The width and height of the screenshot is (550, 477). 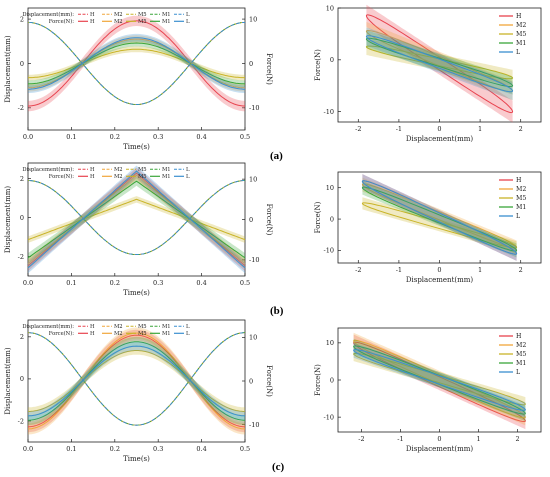 I want to click on force-line-L, so click(x=136, y=219).